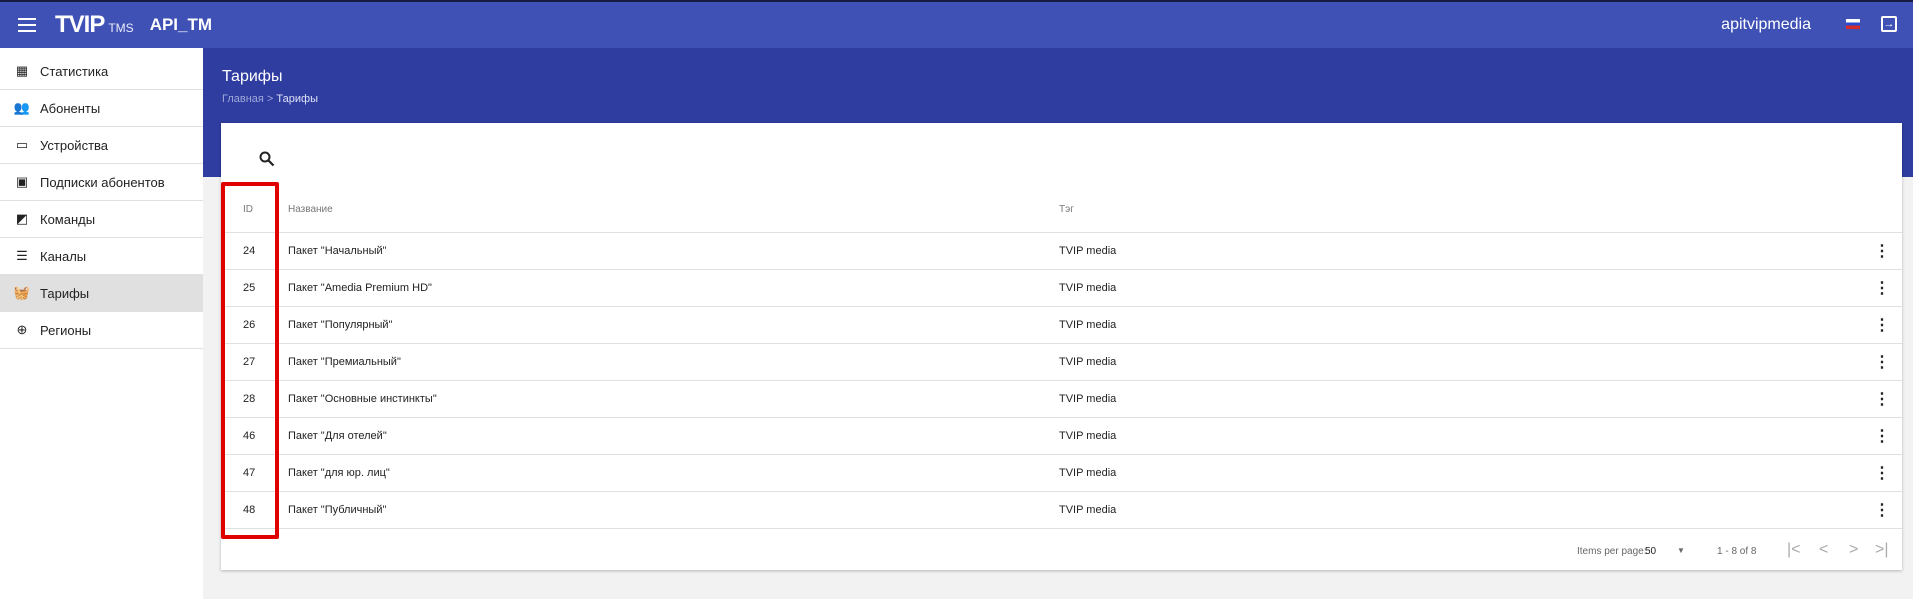 The image size is (1913, 599). What do you see at coordinates (63, 256) in the screenshot?
I see `sidebar-item-label: Каналы` at bounding box center [63, 256].